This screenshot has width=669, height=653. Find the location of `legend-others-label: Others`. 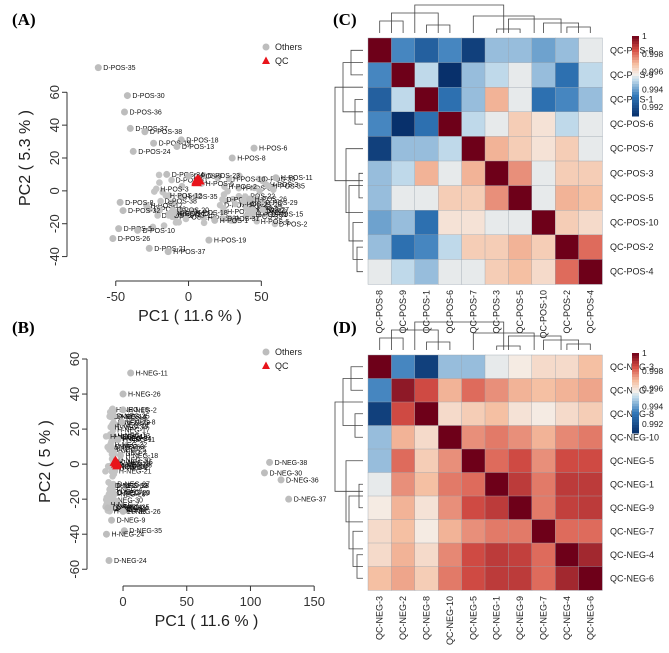

legend-others-label: Others is located at coordinates (289, 47).